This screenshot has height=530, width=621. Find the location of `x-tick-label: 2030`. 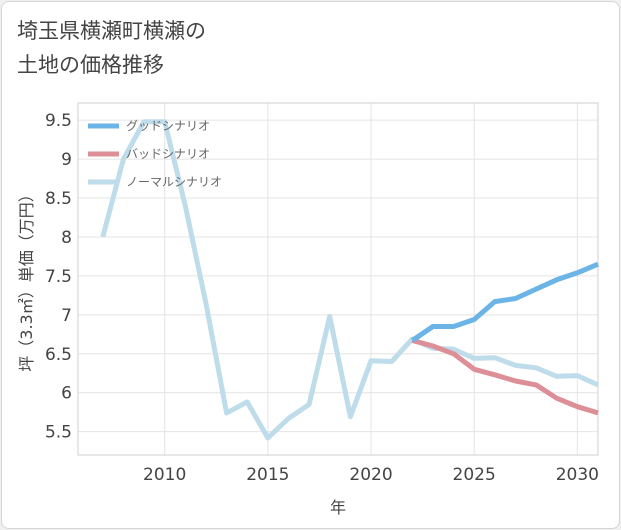

x-tick-label: 2030 is located at coordinates (577, 475).